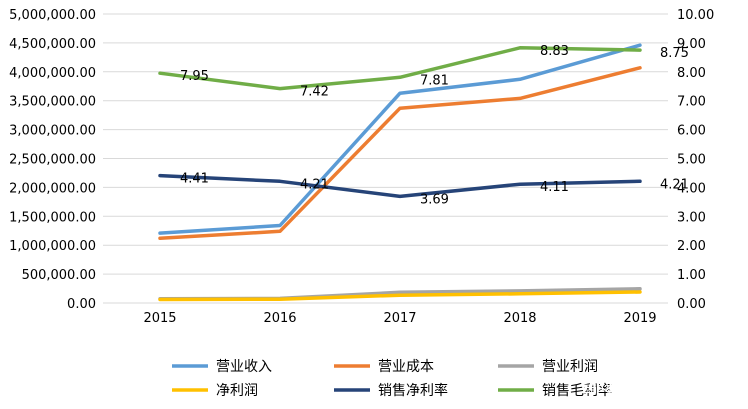  What do you see at coordinates (59, 275) in the screenshot?
I see `left-tick-label: 500,000.00` at bounding box center [59, 275].